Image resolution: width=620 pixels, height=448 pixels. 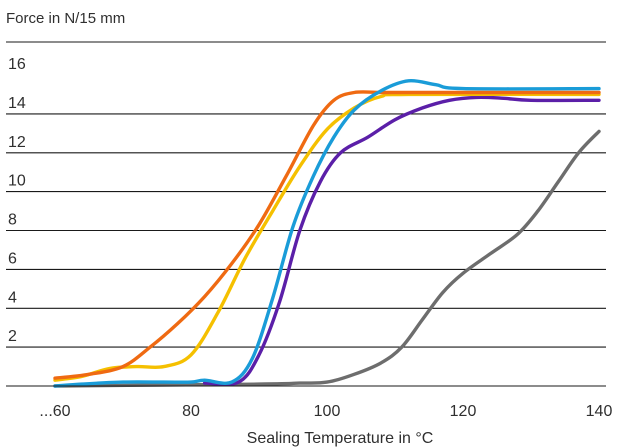 I want to click on y-tick-label: 10, so click(x=17, y=181).